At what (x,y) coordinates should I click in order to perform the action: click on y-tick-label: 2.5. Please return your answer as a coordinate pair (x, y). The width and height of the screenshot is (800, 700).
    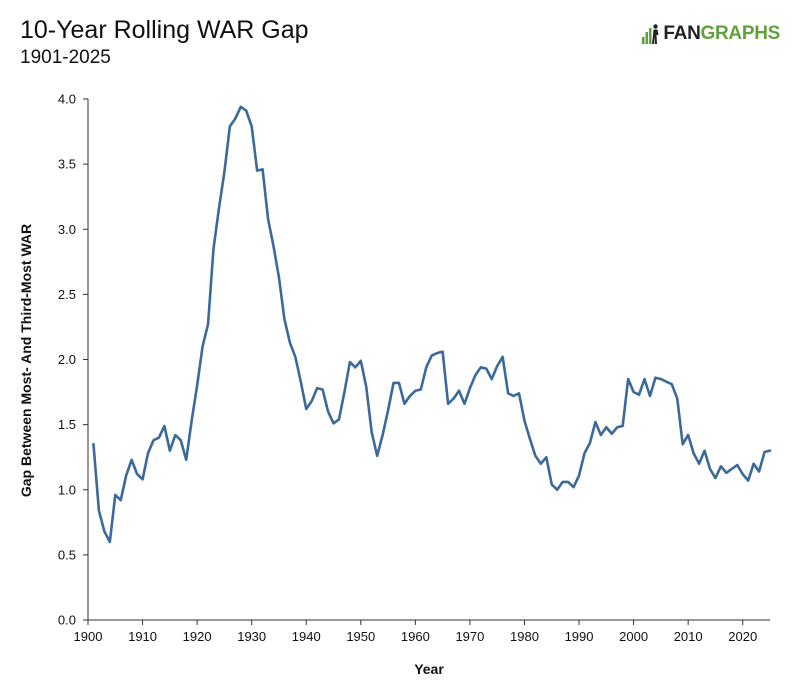
    Looking at the image, I should click on (67, 294).